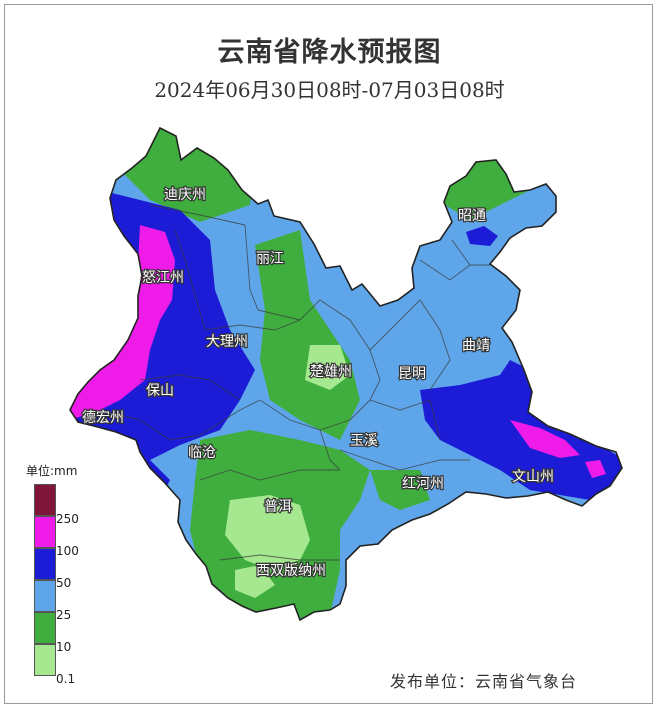 This screenshot has height=710, width=659. I want to click on map-title: 云南省降水预报图, so click(329, 52).